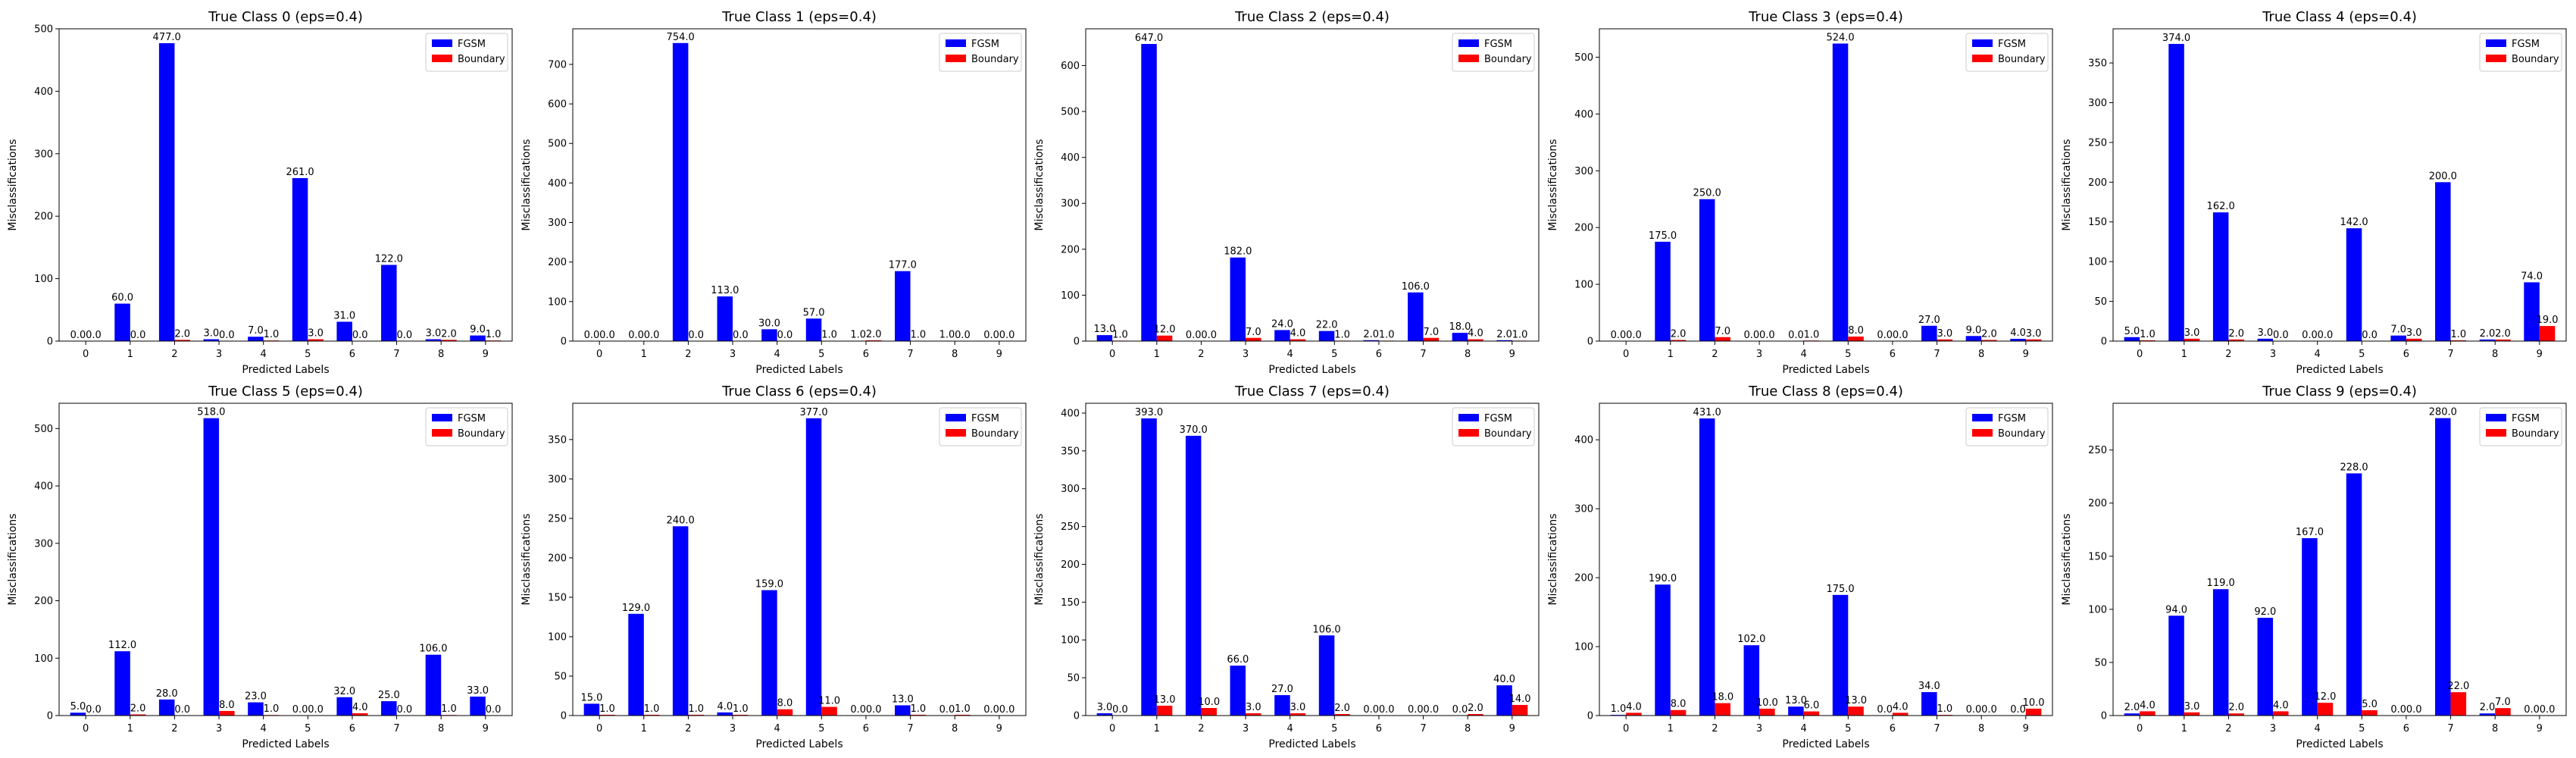 Image resolution: width=2576 pixels, height=758 pixels. What do you see at coordinates (2140, 354) in the screenshot?
I see `x-tick-label: 0` at bounding box center [2140, 354].